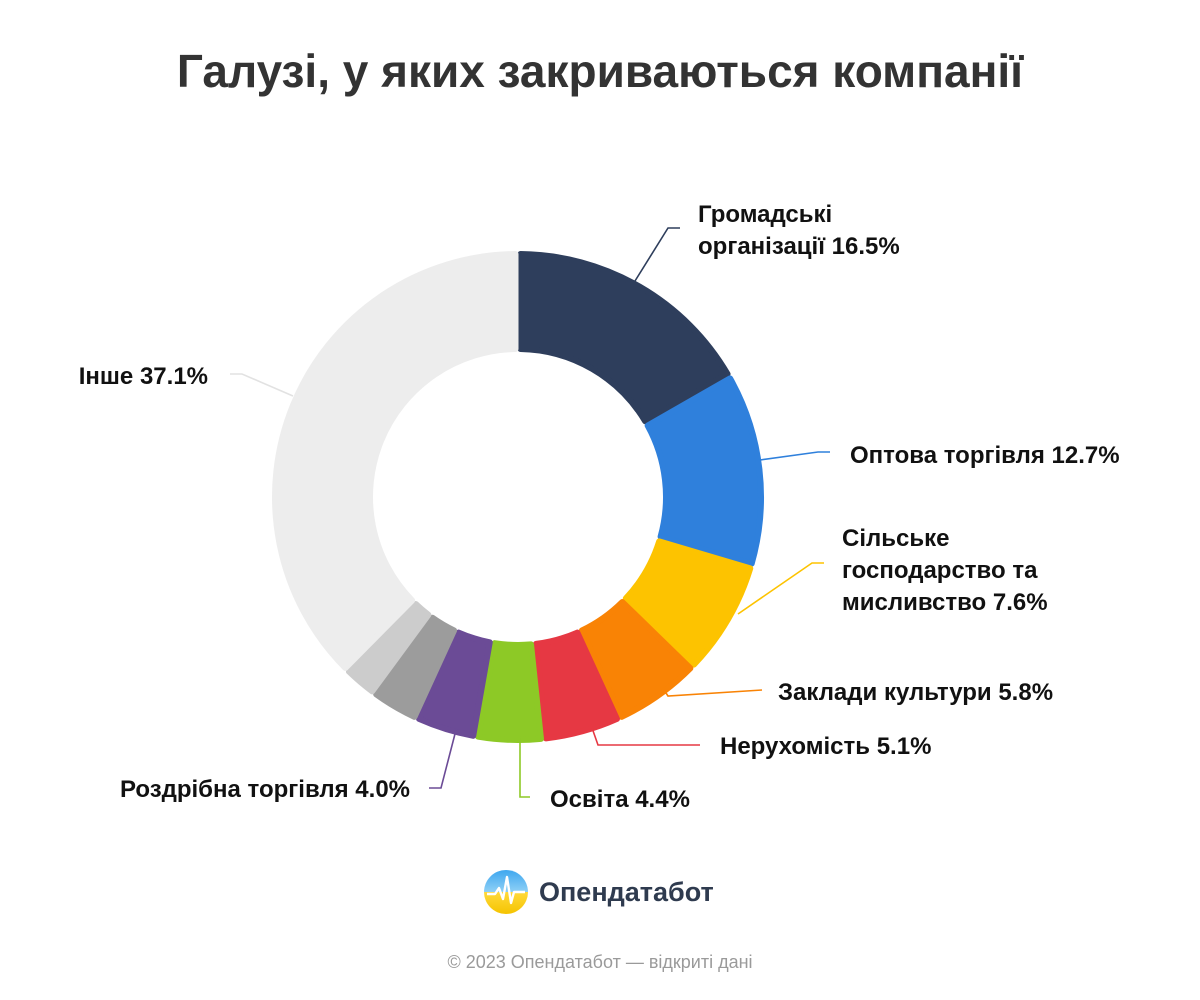 This screenshot has height=1000, width=1200. What do you see at coordinates (626, 891) in the screenshot?
I see `brand-name: Опендатабот` at bounding box center [626, 891].